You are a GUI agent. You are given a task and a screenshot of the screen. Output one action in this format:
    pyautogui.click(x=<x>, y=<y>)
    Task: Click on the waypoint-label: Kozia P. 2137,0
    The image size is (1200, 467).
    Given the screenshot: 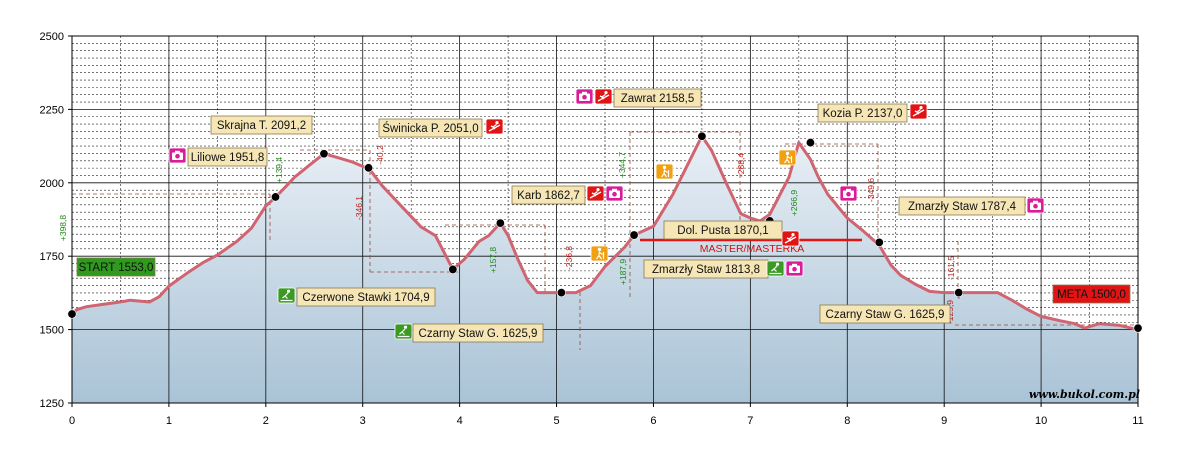 What is the action you would take?
    pyautogui.click(x=863, y=114)
    